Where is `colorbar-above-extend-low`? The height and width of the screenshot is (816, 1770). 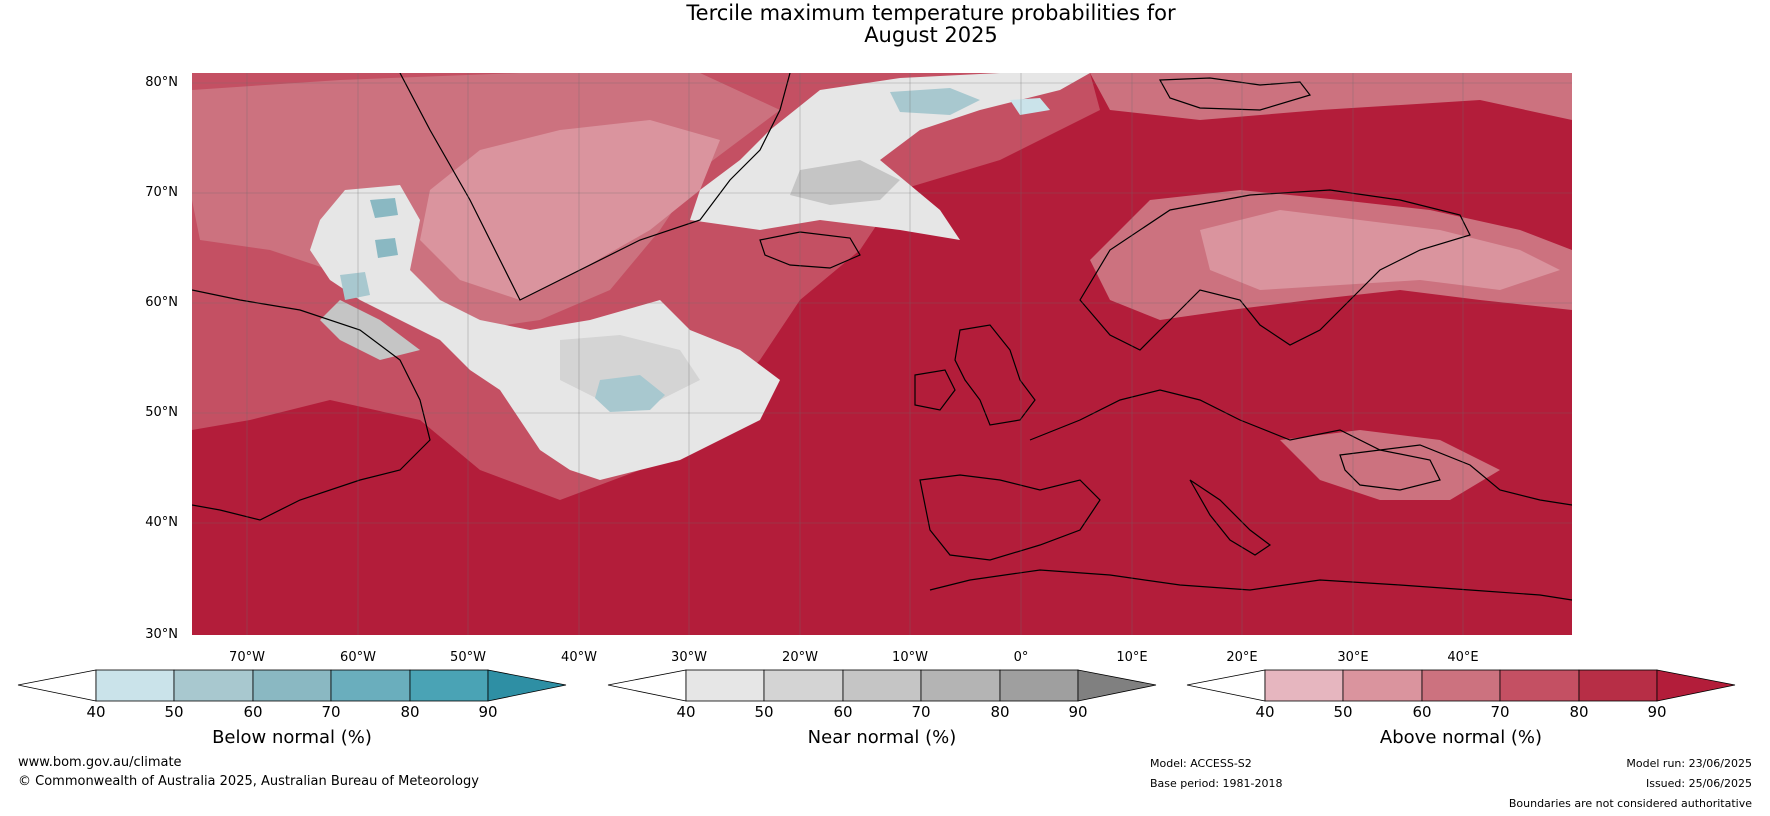 colorbar-above-extend-low is located at coordinates (1226, 685).